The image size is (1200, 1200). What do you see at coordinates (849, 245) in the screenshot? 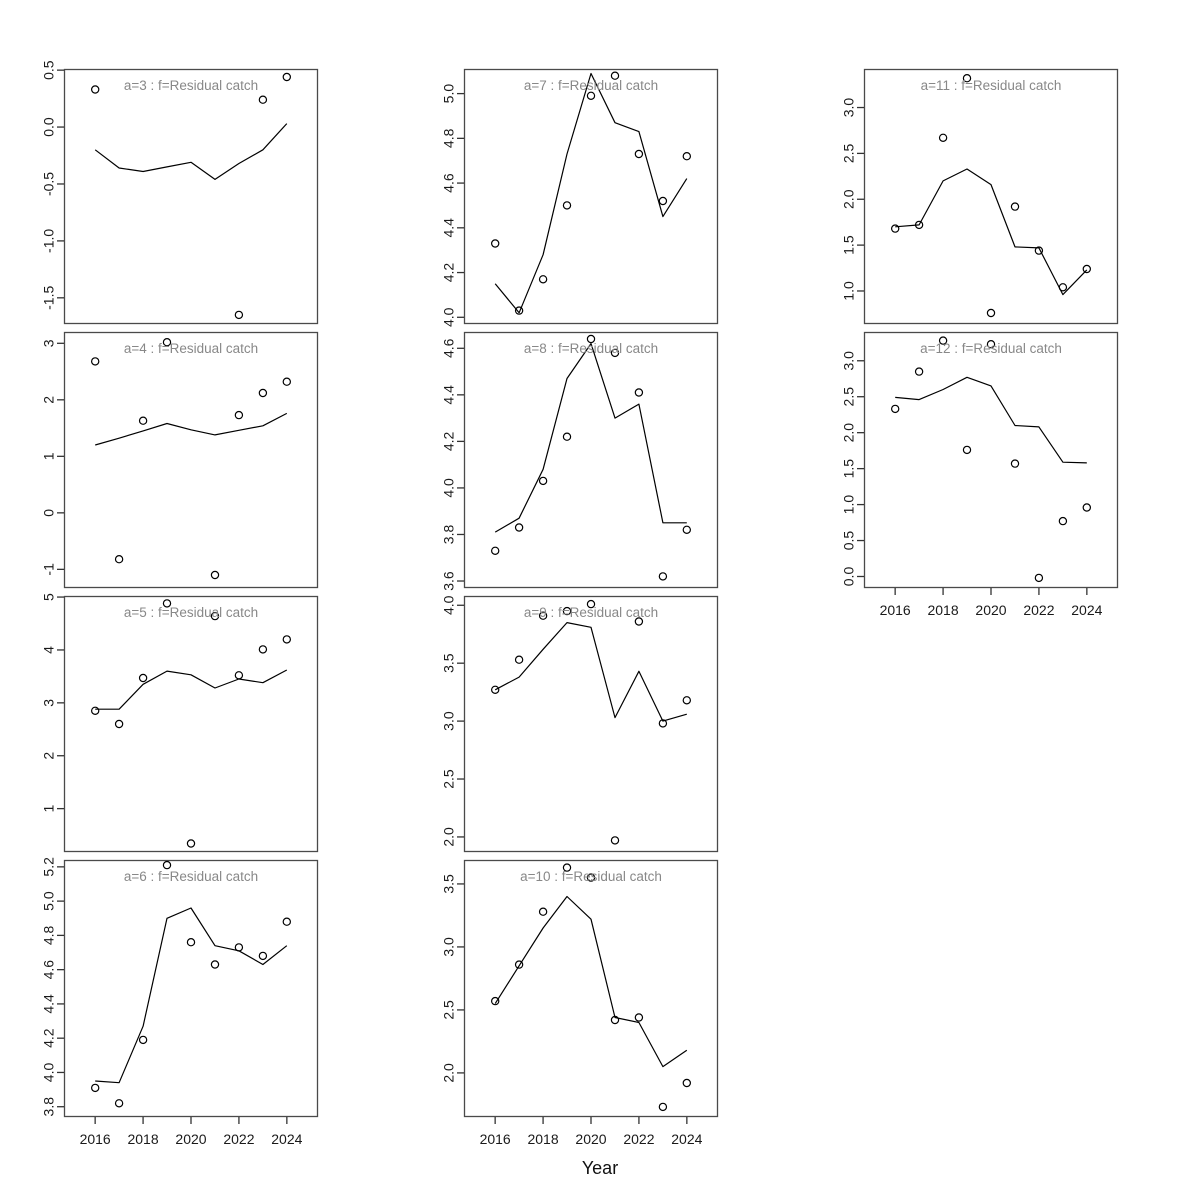
I see `y-tick-label: 1.5` at bounding box center [849, 245].